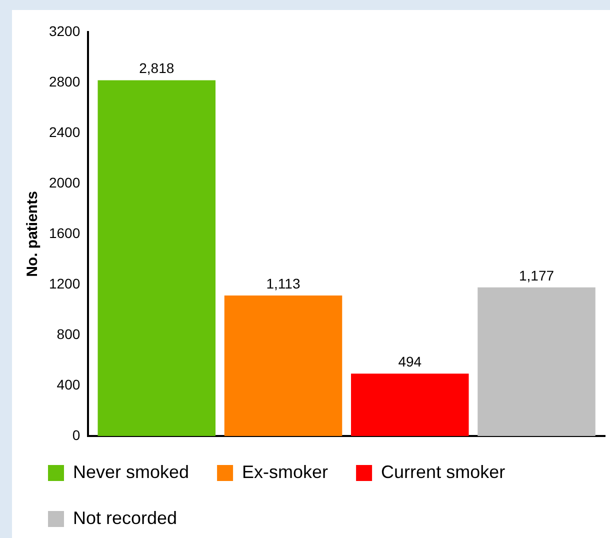 The width and height of the screenshot is (610, 538). What do you see at coordinates (410, 361) in the screenshot?
I see `data-label: 494` at bounding box center [410, 361].